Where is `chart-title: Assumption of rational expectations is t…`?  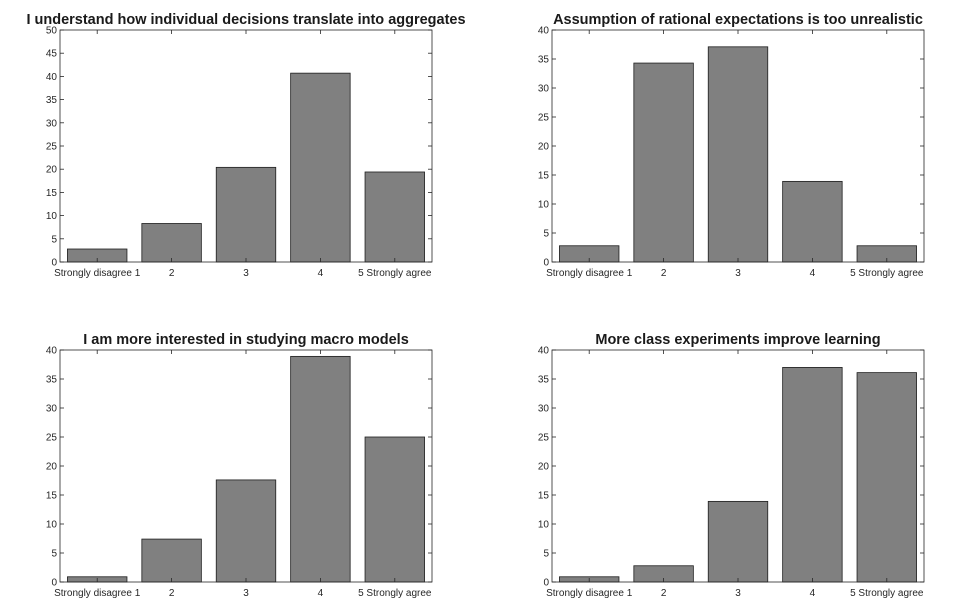 chart-title: Assumption of rational expectations is t… is located at coordinates (738, 20).